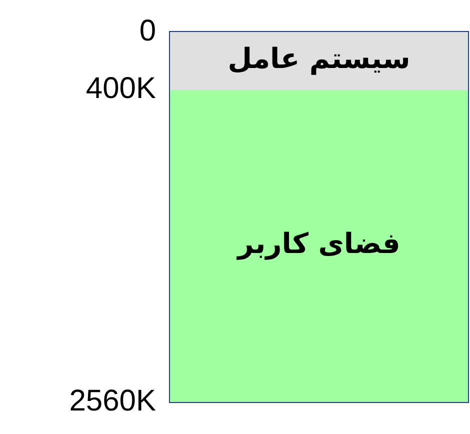 Image resolution: width=470 pixels, height=434 pixels. Describe the element at coordinates (147, 31) in the screenshot. I see `y-tick-label: 0` at that location.